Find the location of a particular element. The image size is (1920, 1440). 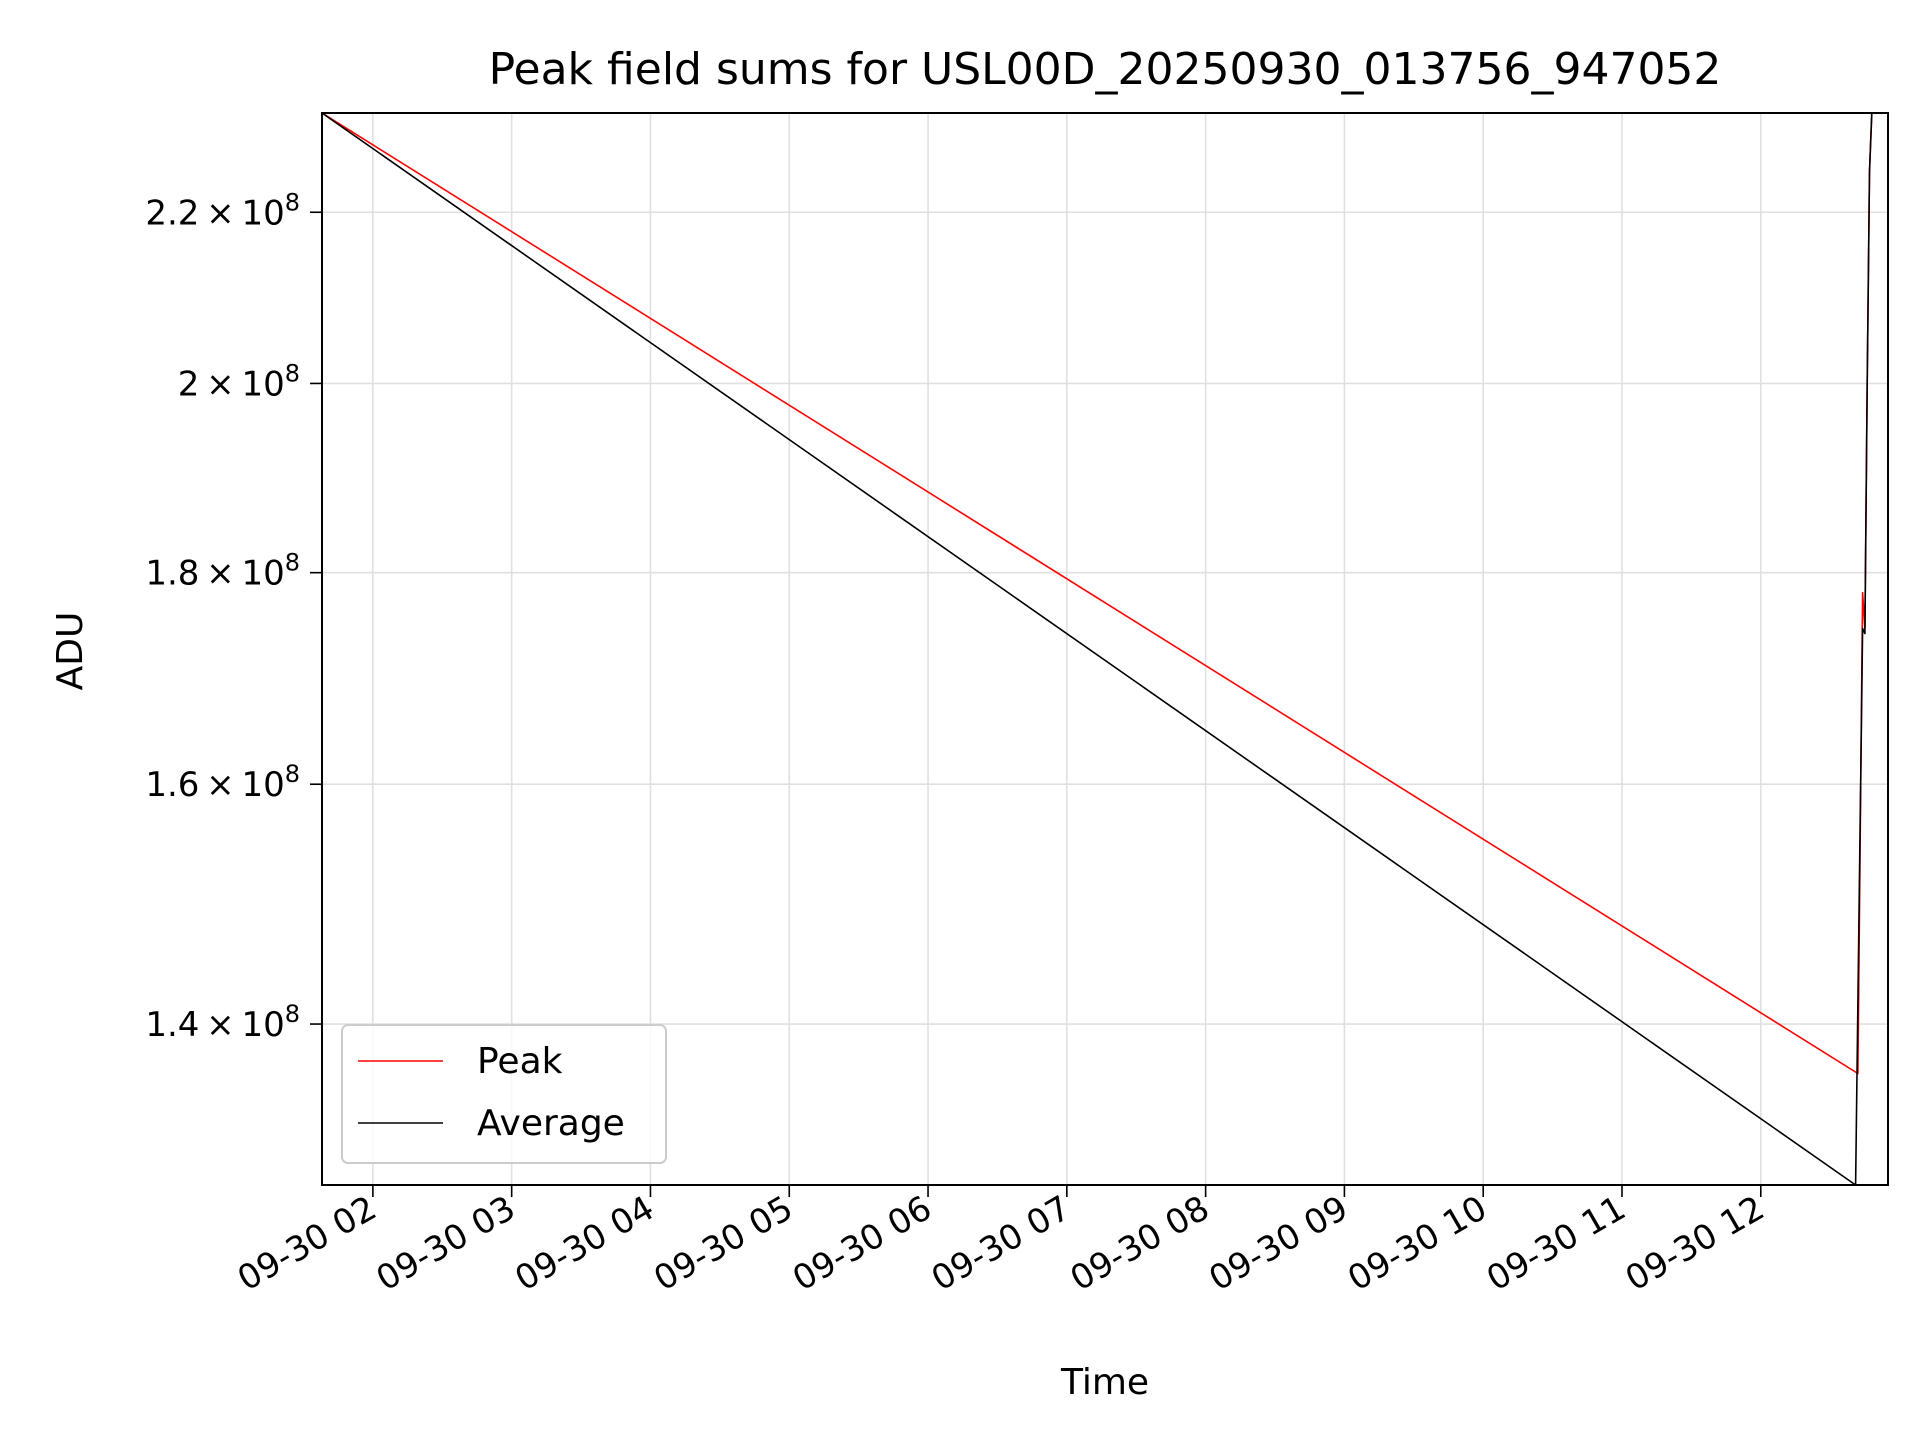

y-tick-label: 2.2 × 108 is located at coordinates (222, 210).